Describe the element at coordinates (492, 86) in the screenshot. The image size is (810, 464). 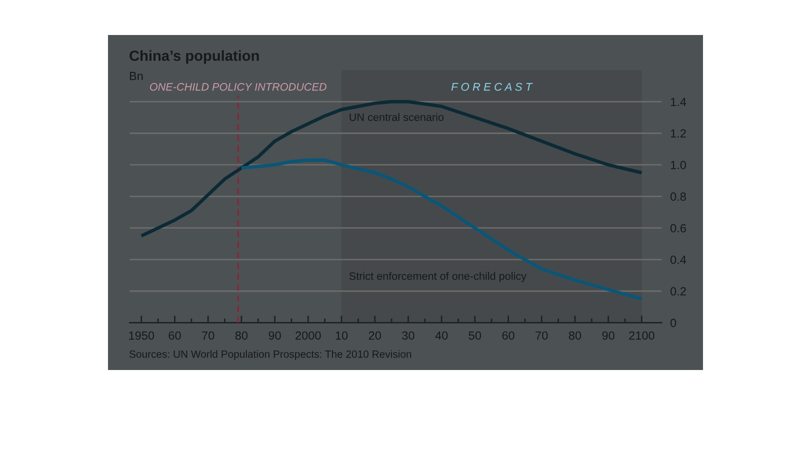
I see `band-label: F O R E C A S T` at that location.